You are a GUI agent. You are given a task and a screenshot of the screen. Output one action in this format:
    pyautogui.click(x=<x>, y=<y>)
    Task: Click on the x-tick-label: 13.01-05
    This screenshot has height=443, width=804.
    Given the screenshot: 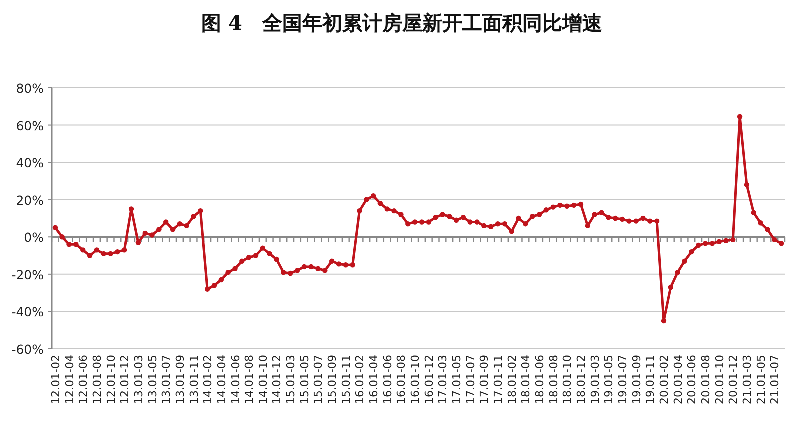 What is the action you would take?
    pyautogui.click(x=153, y=379)
    